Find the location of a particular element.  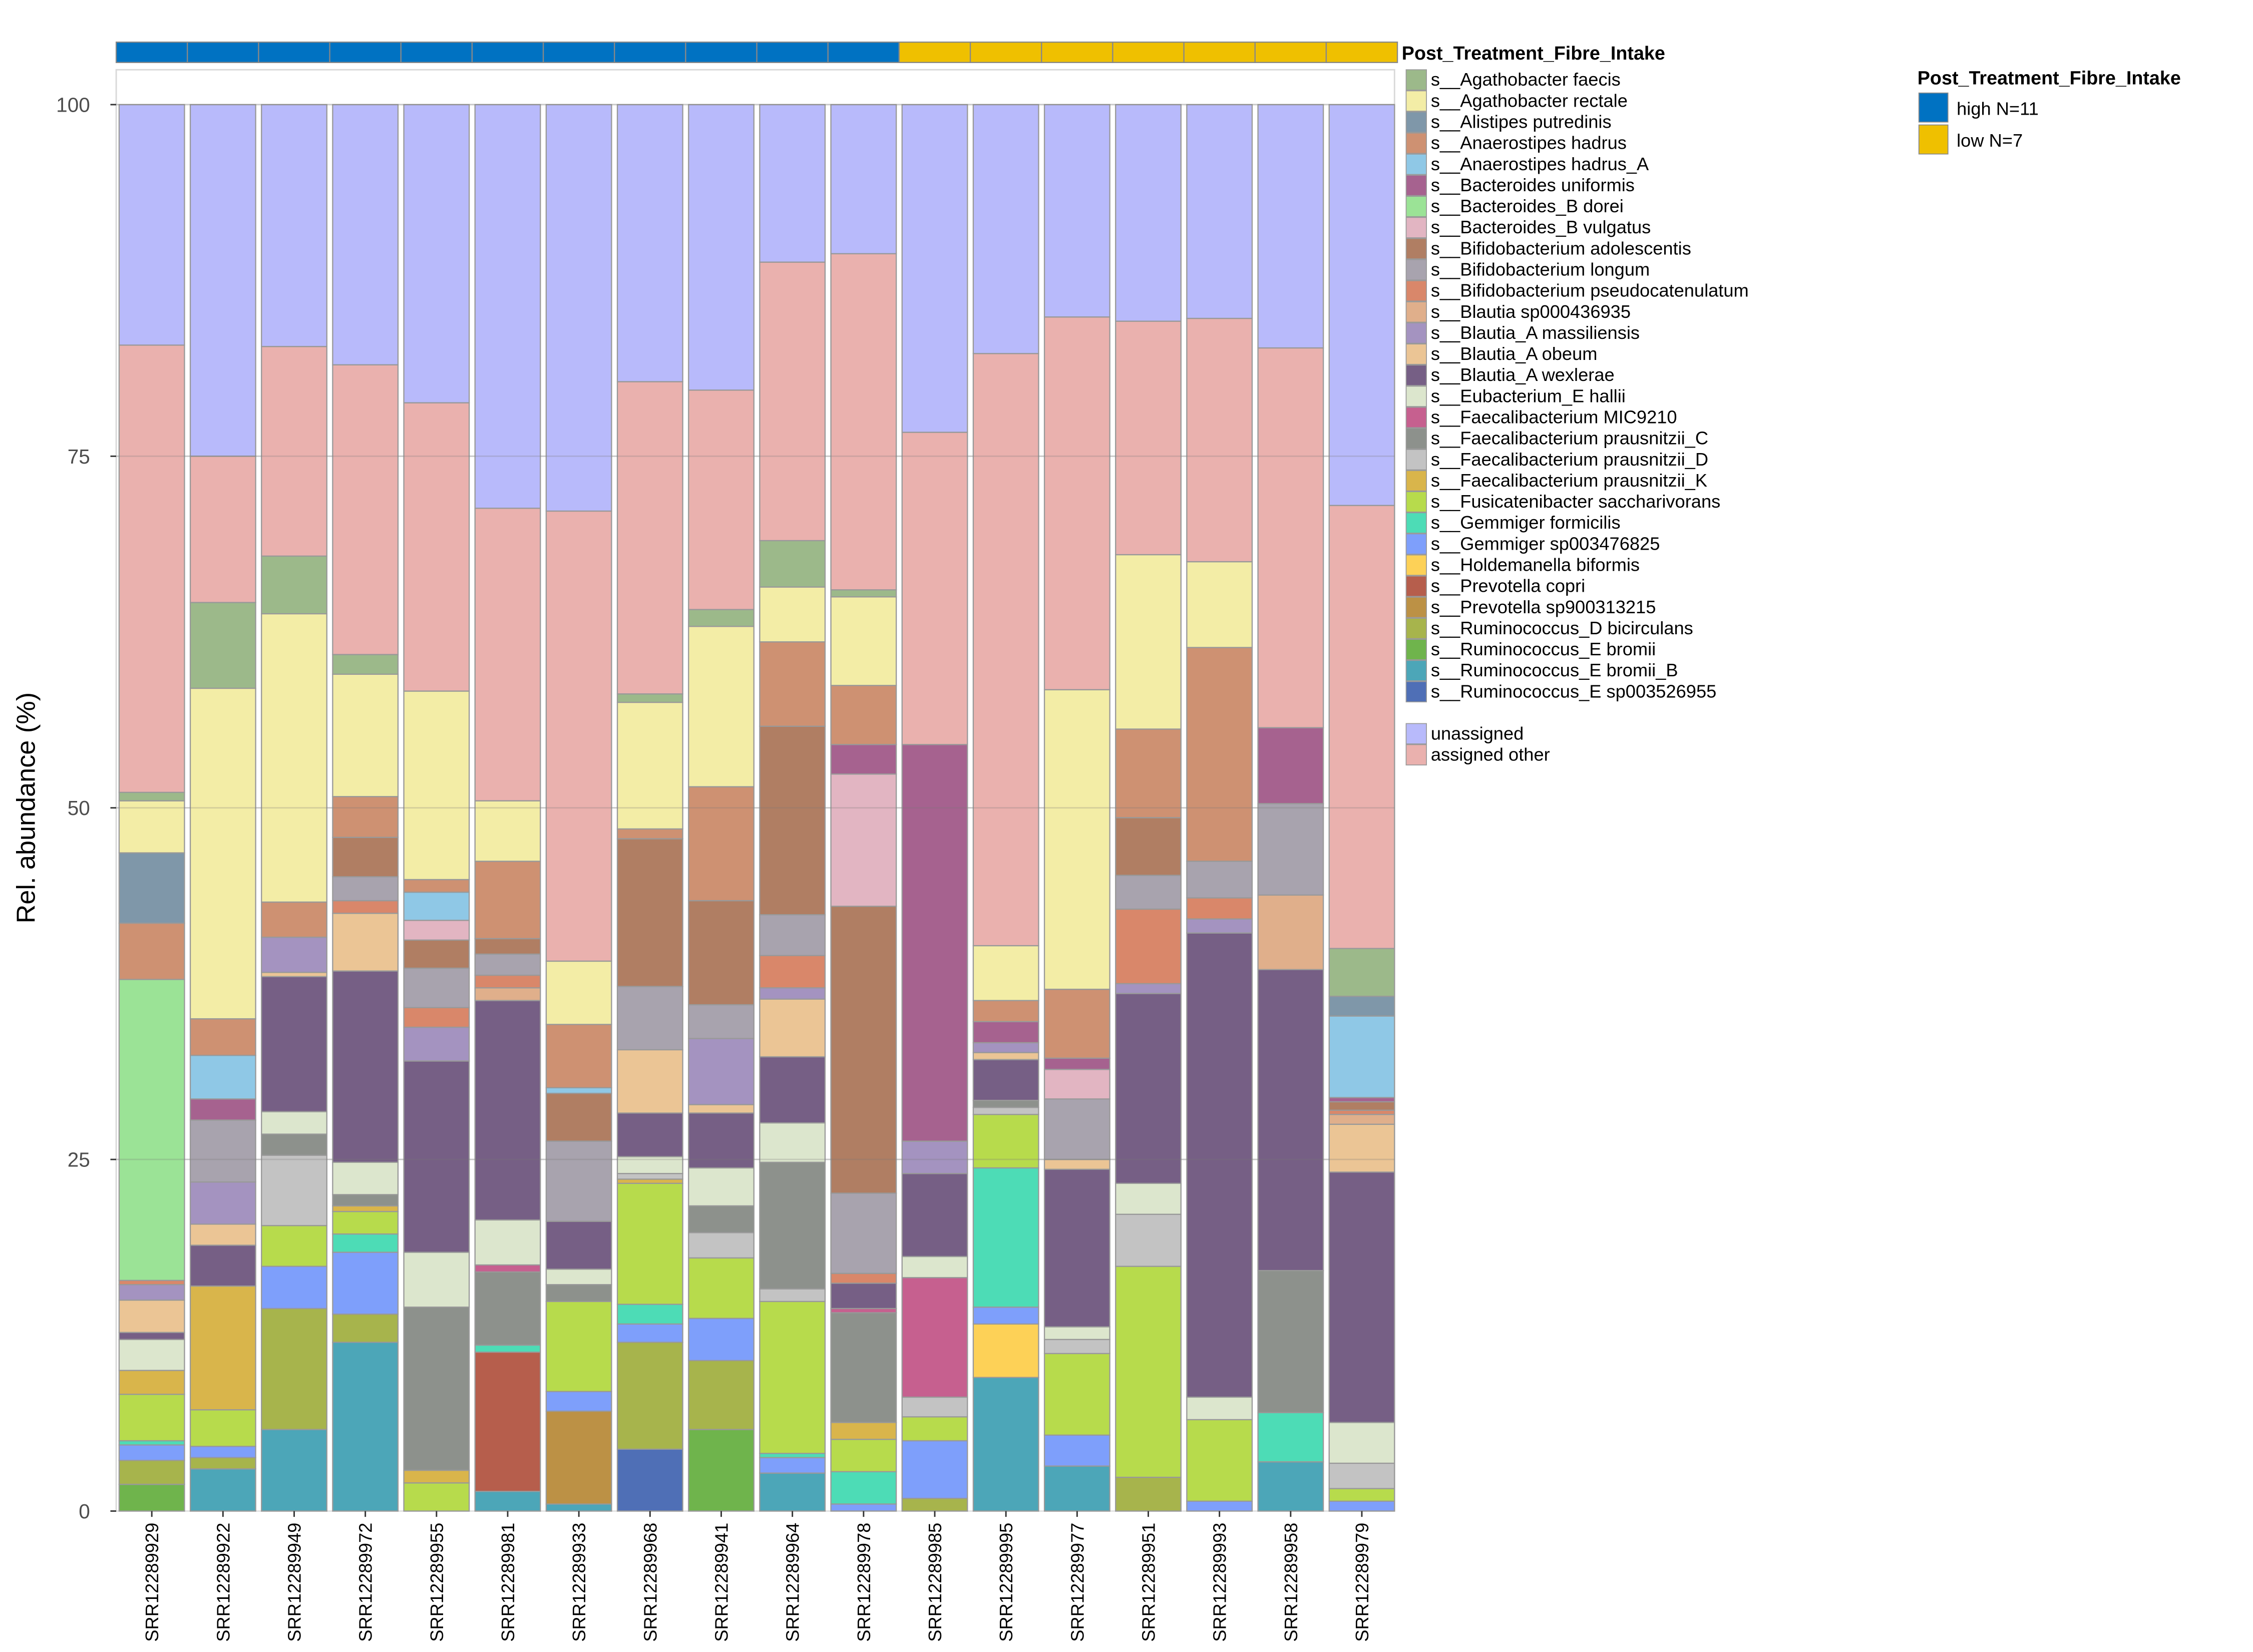

legend-item: s__Bifidobacterium longum is located at coordinates (1528, 270).